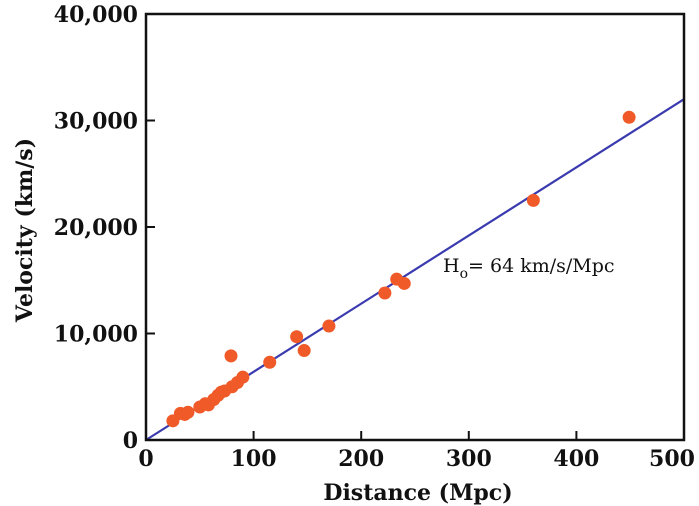 The height and width of the screenshot is (506, 699). What do you see at coordinates (451, 266) in the screenshot?
I see `annotation-h: H` at bounding box center [451, 266].